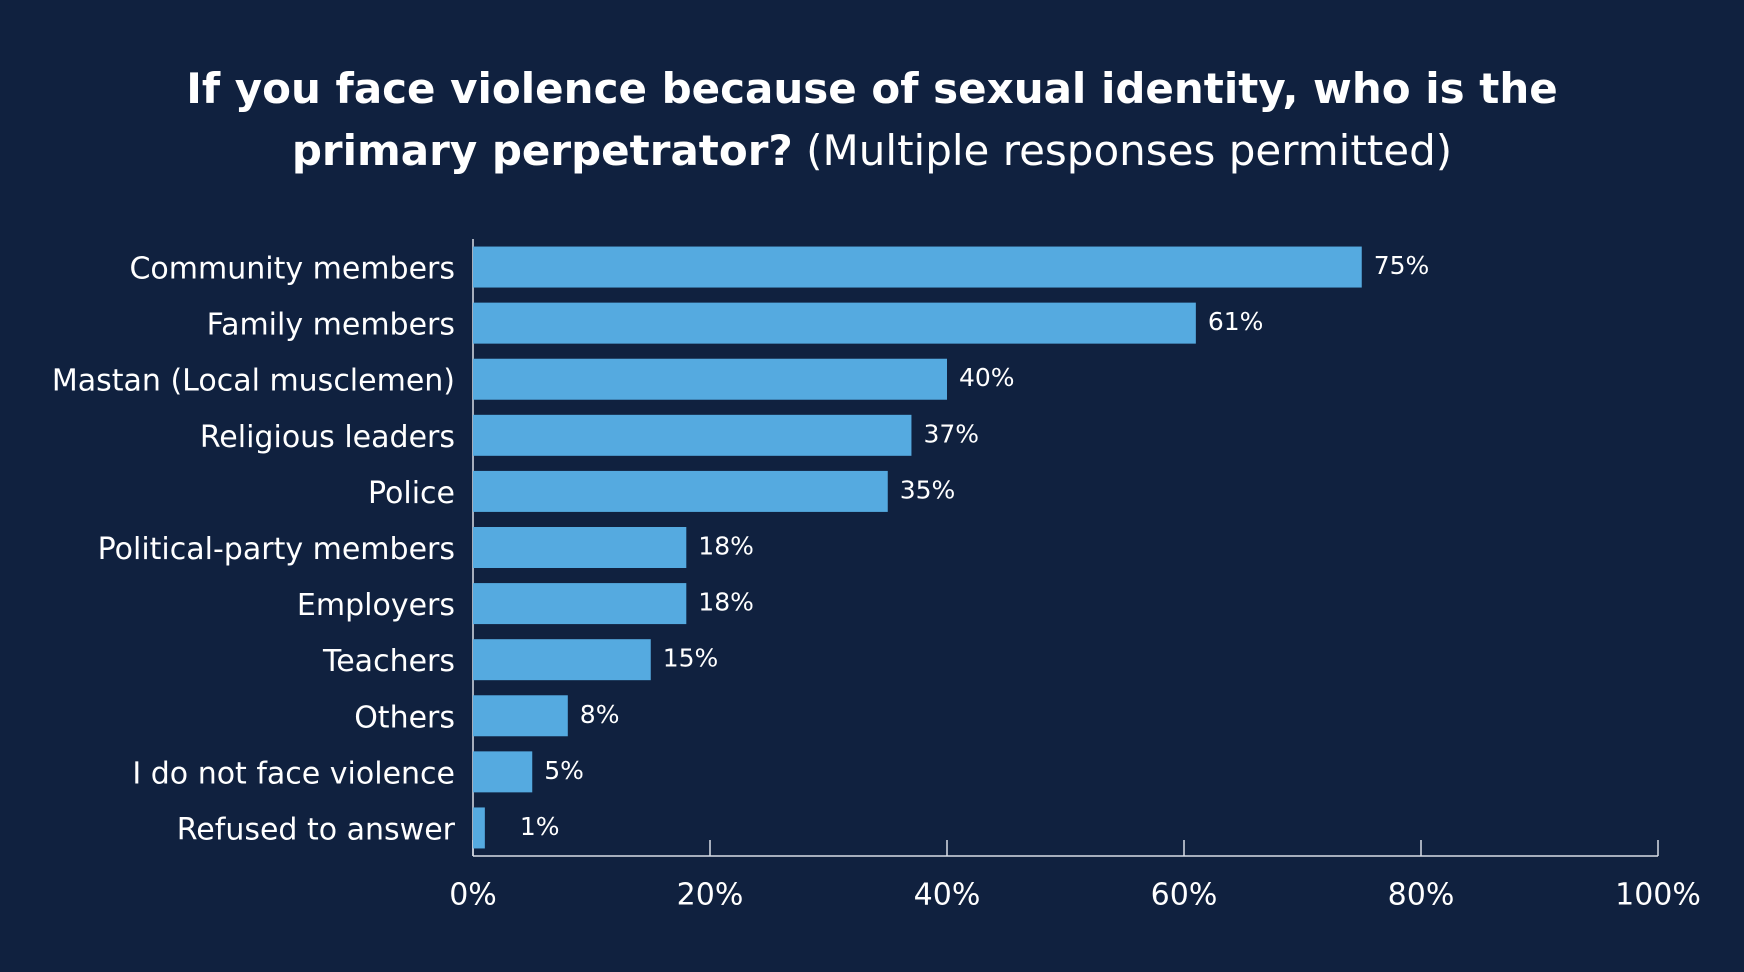 The width and height of the screenshot is (1744, 972). What do you see at coordinates (1184, 895) in the screenshot?
I see `x-tick-label: 60%` at bounding box center [1184, 895].